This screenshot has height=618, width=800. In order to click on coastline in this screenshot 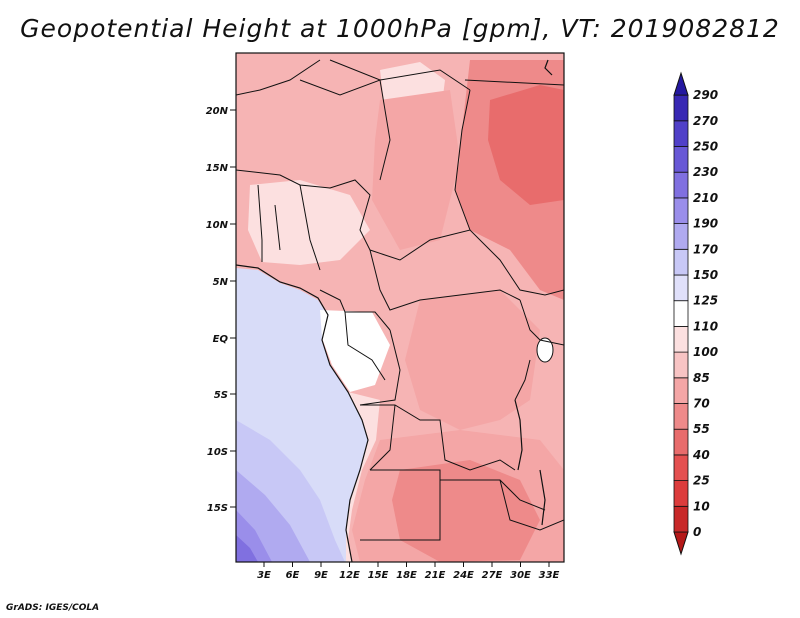, I will do `click(302, 413)`.